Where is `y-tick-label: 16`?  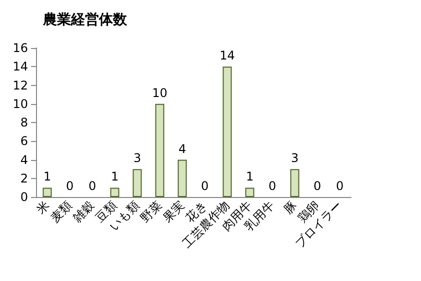
y-tick-label: 16 is located at coordinates (20, 48).